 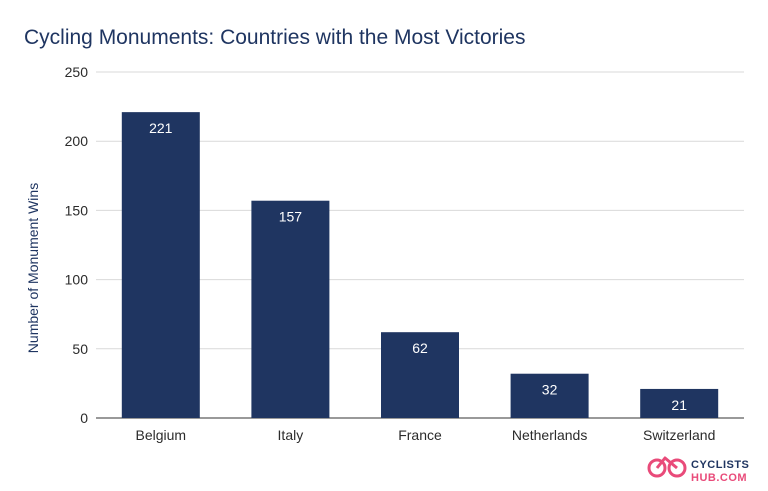 What do you see at coordinates (84, 418) in the screenshot?
I see `y-tick-label: 0` at bounding box center [84, 418].